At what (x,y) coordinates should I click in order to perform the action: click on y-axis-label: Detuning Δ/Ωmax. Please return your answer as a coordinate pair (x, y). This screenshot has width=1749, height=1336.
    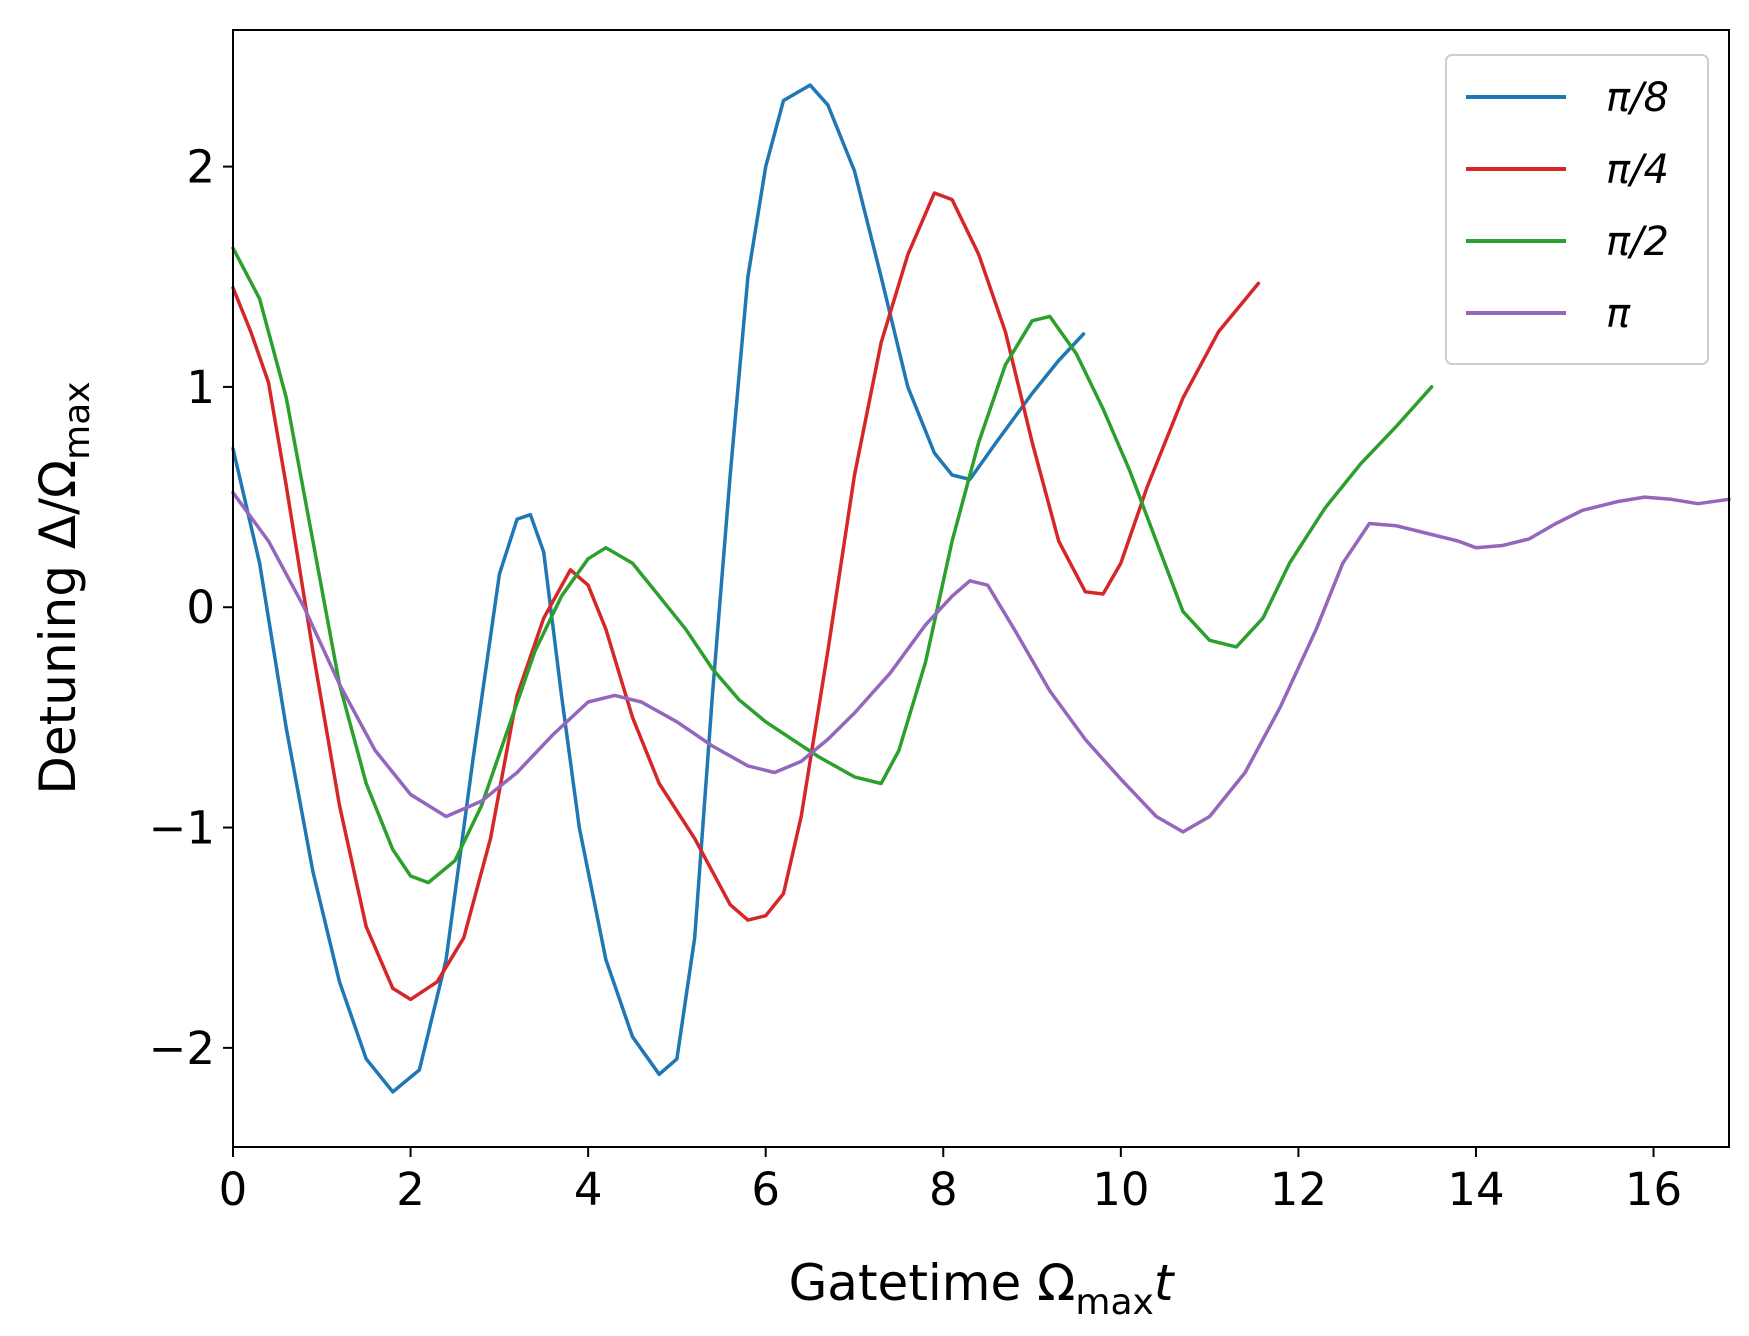
    Looking at the image, I should click on (63, 587).